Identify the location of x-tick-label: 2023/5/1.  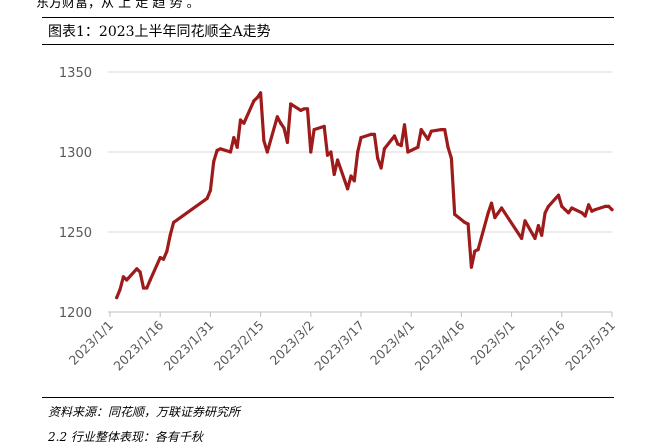
(492, 343).